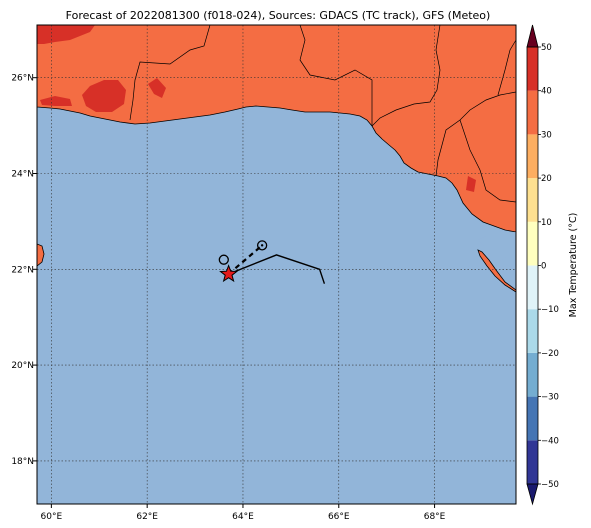  Describe the element at coordinates (339, 517) in the screenshot. I see `x-tick-label: 66°E` at that location.